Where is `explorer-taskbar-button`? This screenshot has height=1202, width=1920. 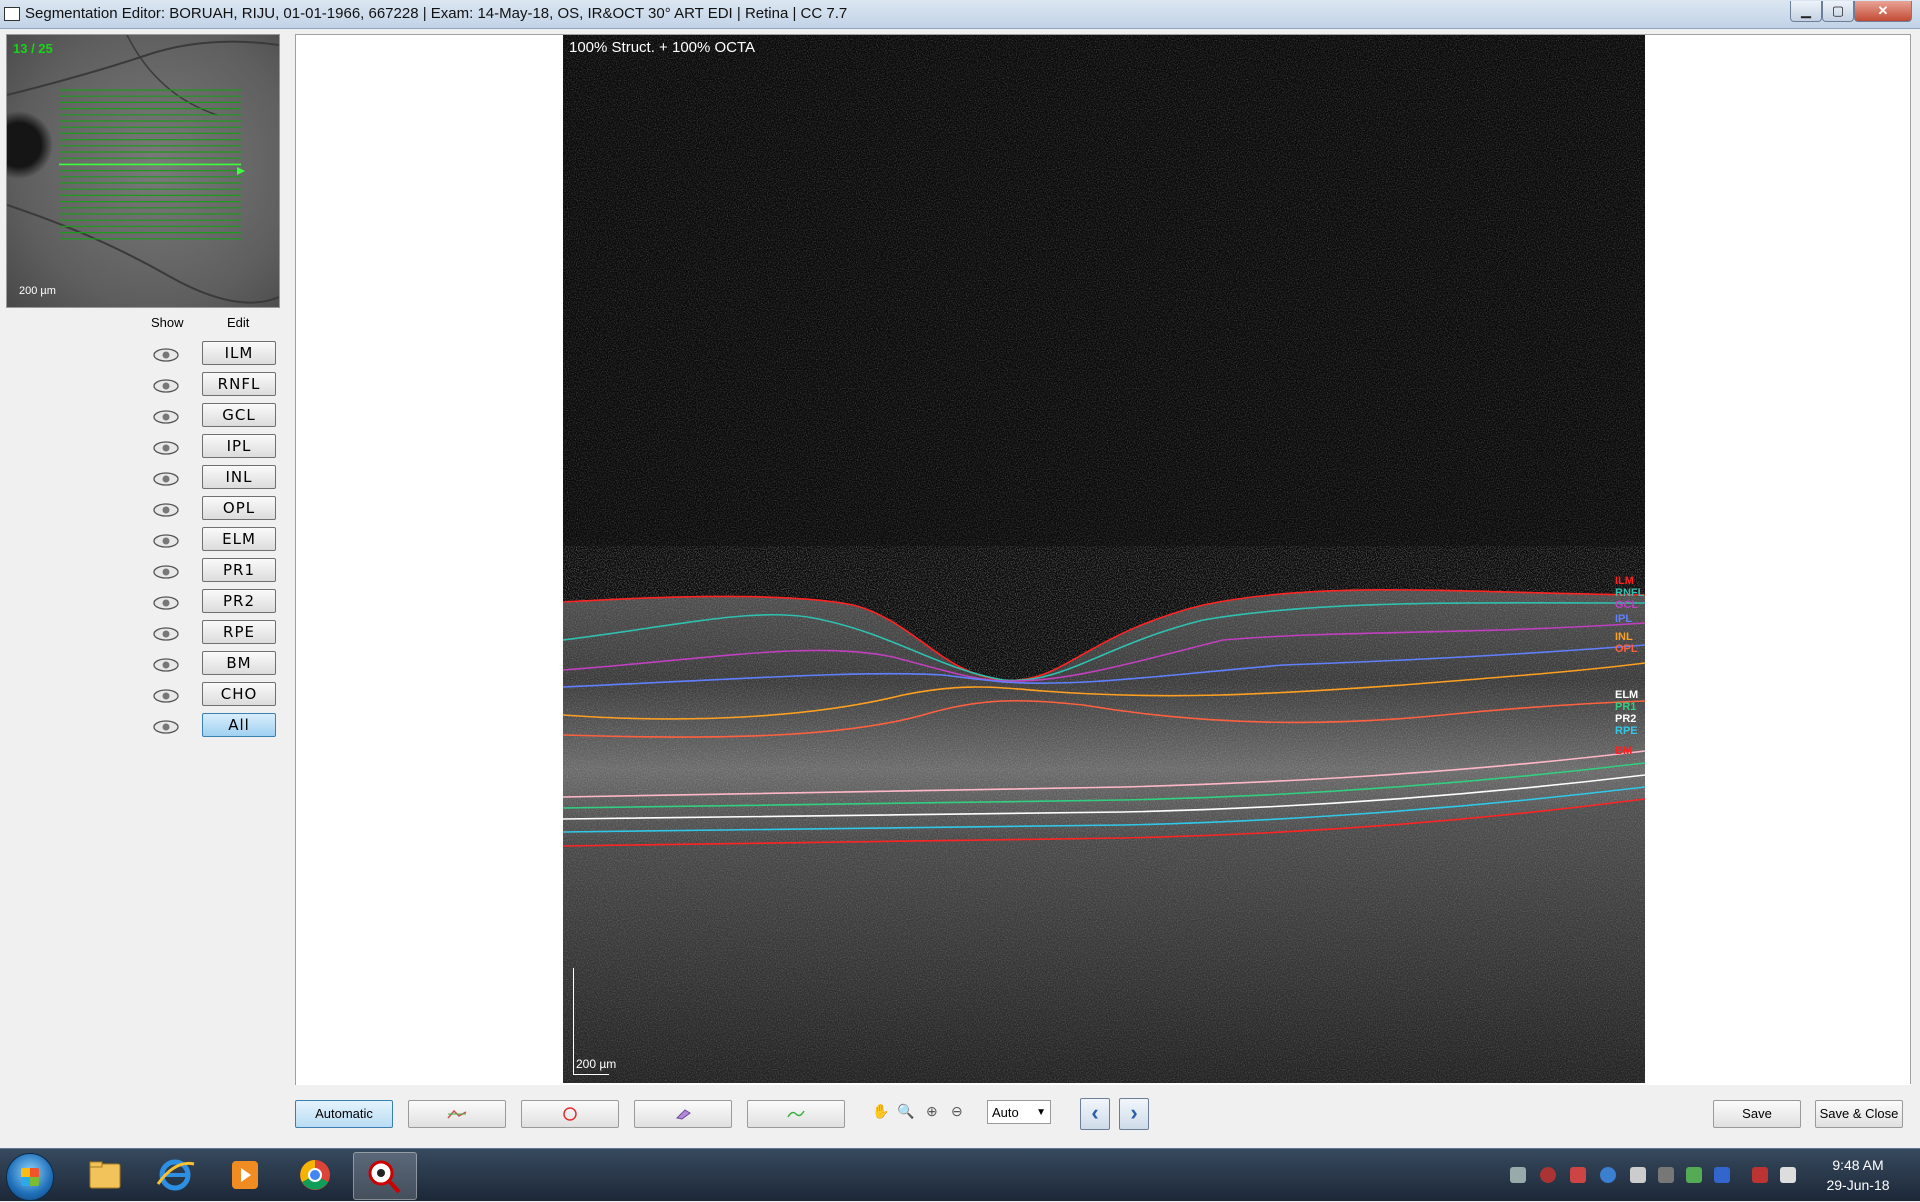
explorer-taskbar-button is located at coordinates (105, 1175).